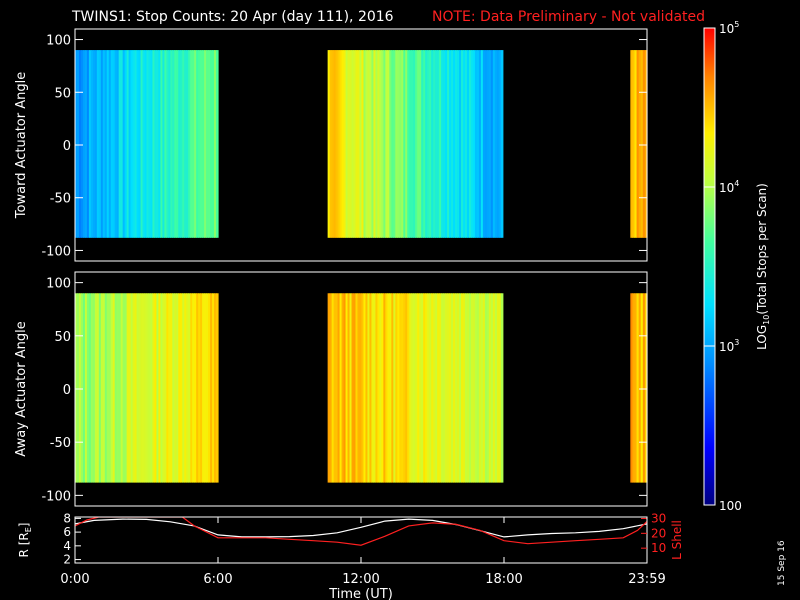 This screenshot has width=800, height=600. What do you see at coordinates (726, 188) in the screenshot?
I see `tick-base: 10` at bounding box center [726, 188].